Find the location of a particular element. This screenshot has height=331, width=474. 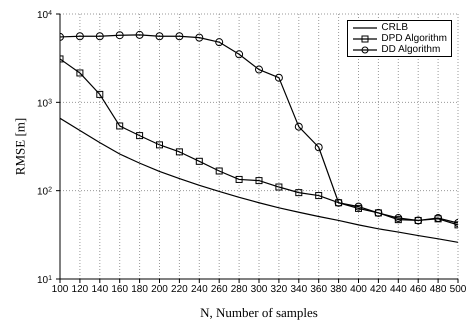

x-tick-label: 180 is located at coordinates (139, 290).